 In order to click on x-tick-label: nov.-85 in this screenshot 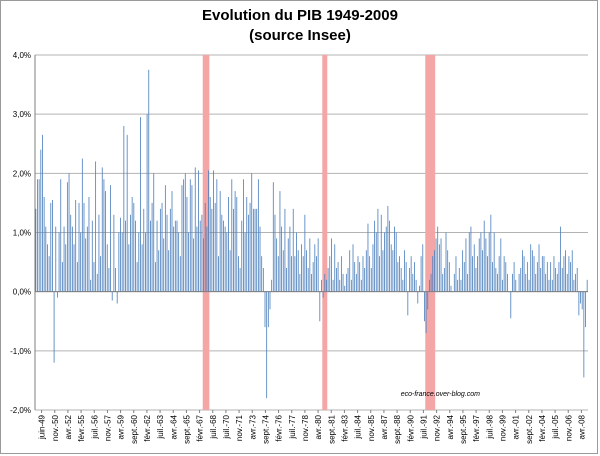, I will do `click(371, 427)`.